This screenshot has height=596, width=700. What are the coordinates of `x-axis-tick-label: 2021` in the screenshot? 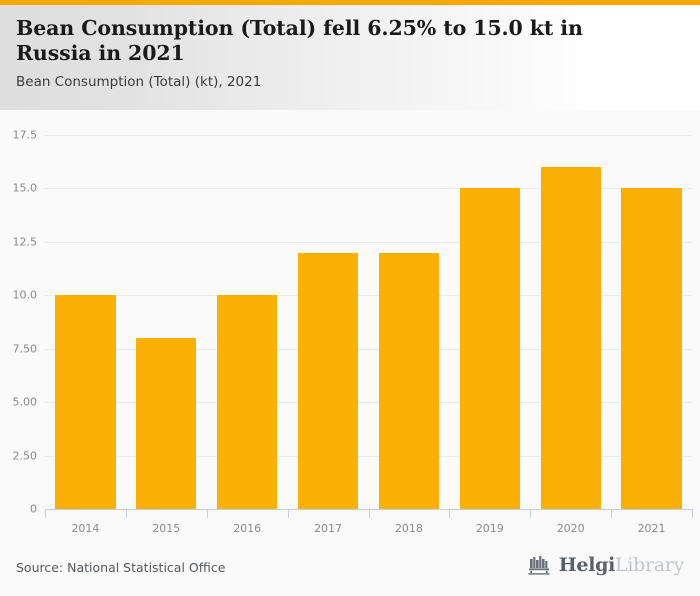 It's located at (651, 528).